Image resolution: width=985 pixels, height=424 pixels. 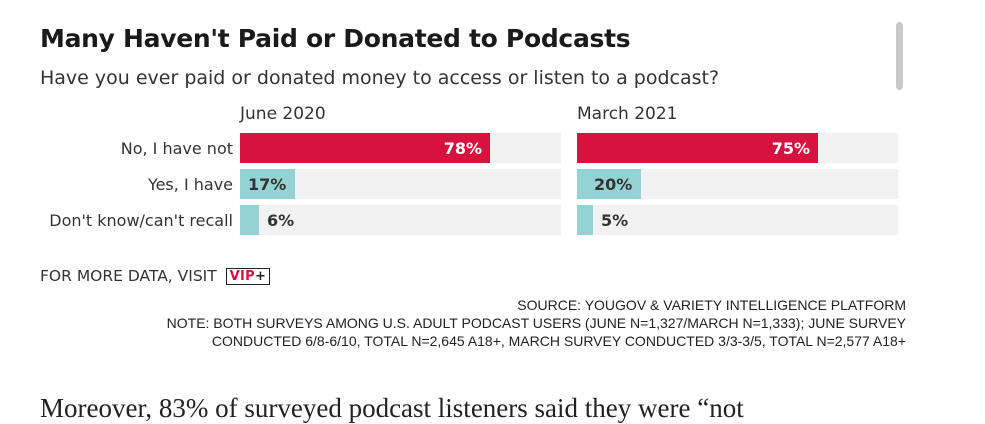 What do you see at coordinates (400, 220) in the screenshot?
I see `bar-track: 6%` at bounding box center [400, 220].